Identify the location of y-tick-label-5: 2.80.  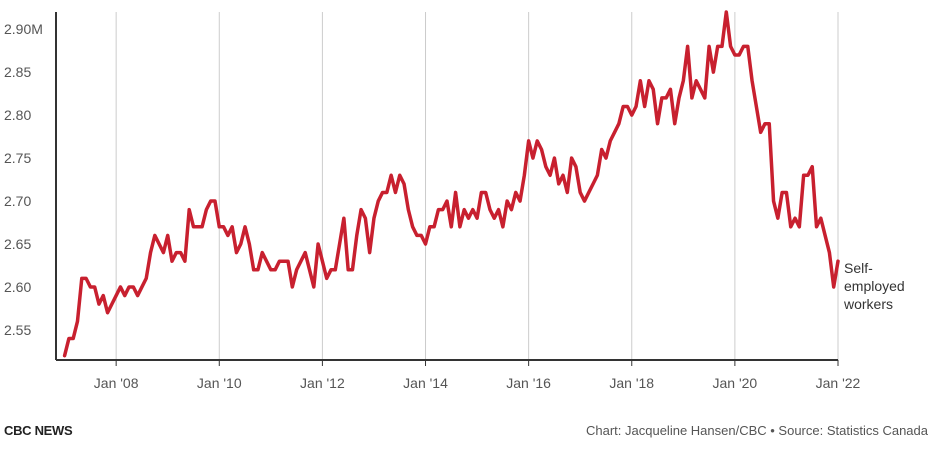
(17, 115).